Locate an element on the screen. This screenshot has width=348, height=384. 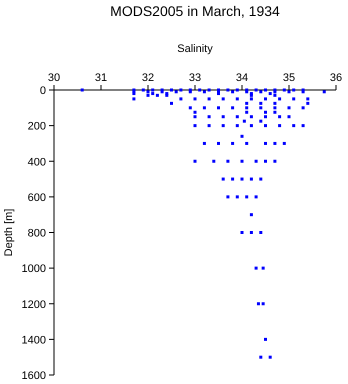
x-tick-label: 30 is located at coordinates (54, 78).